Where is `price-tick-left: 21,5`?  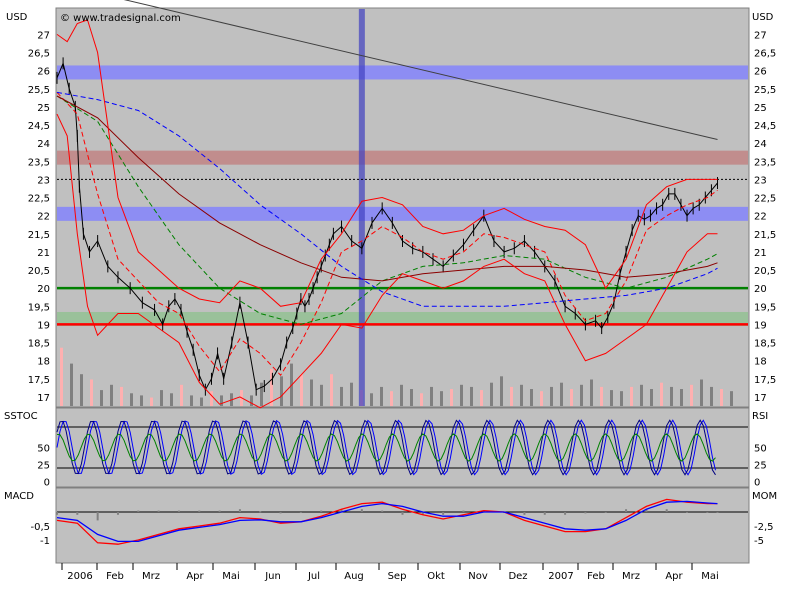 price-tick-left: 21,5 is located at coordinates (39, 235).